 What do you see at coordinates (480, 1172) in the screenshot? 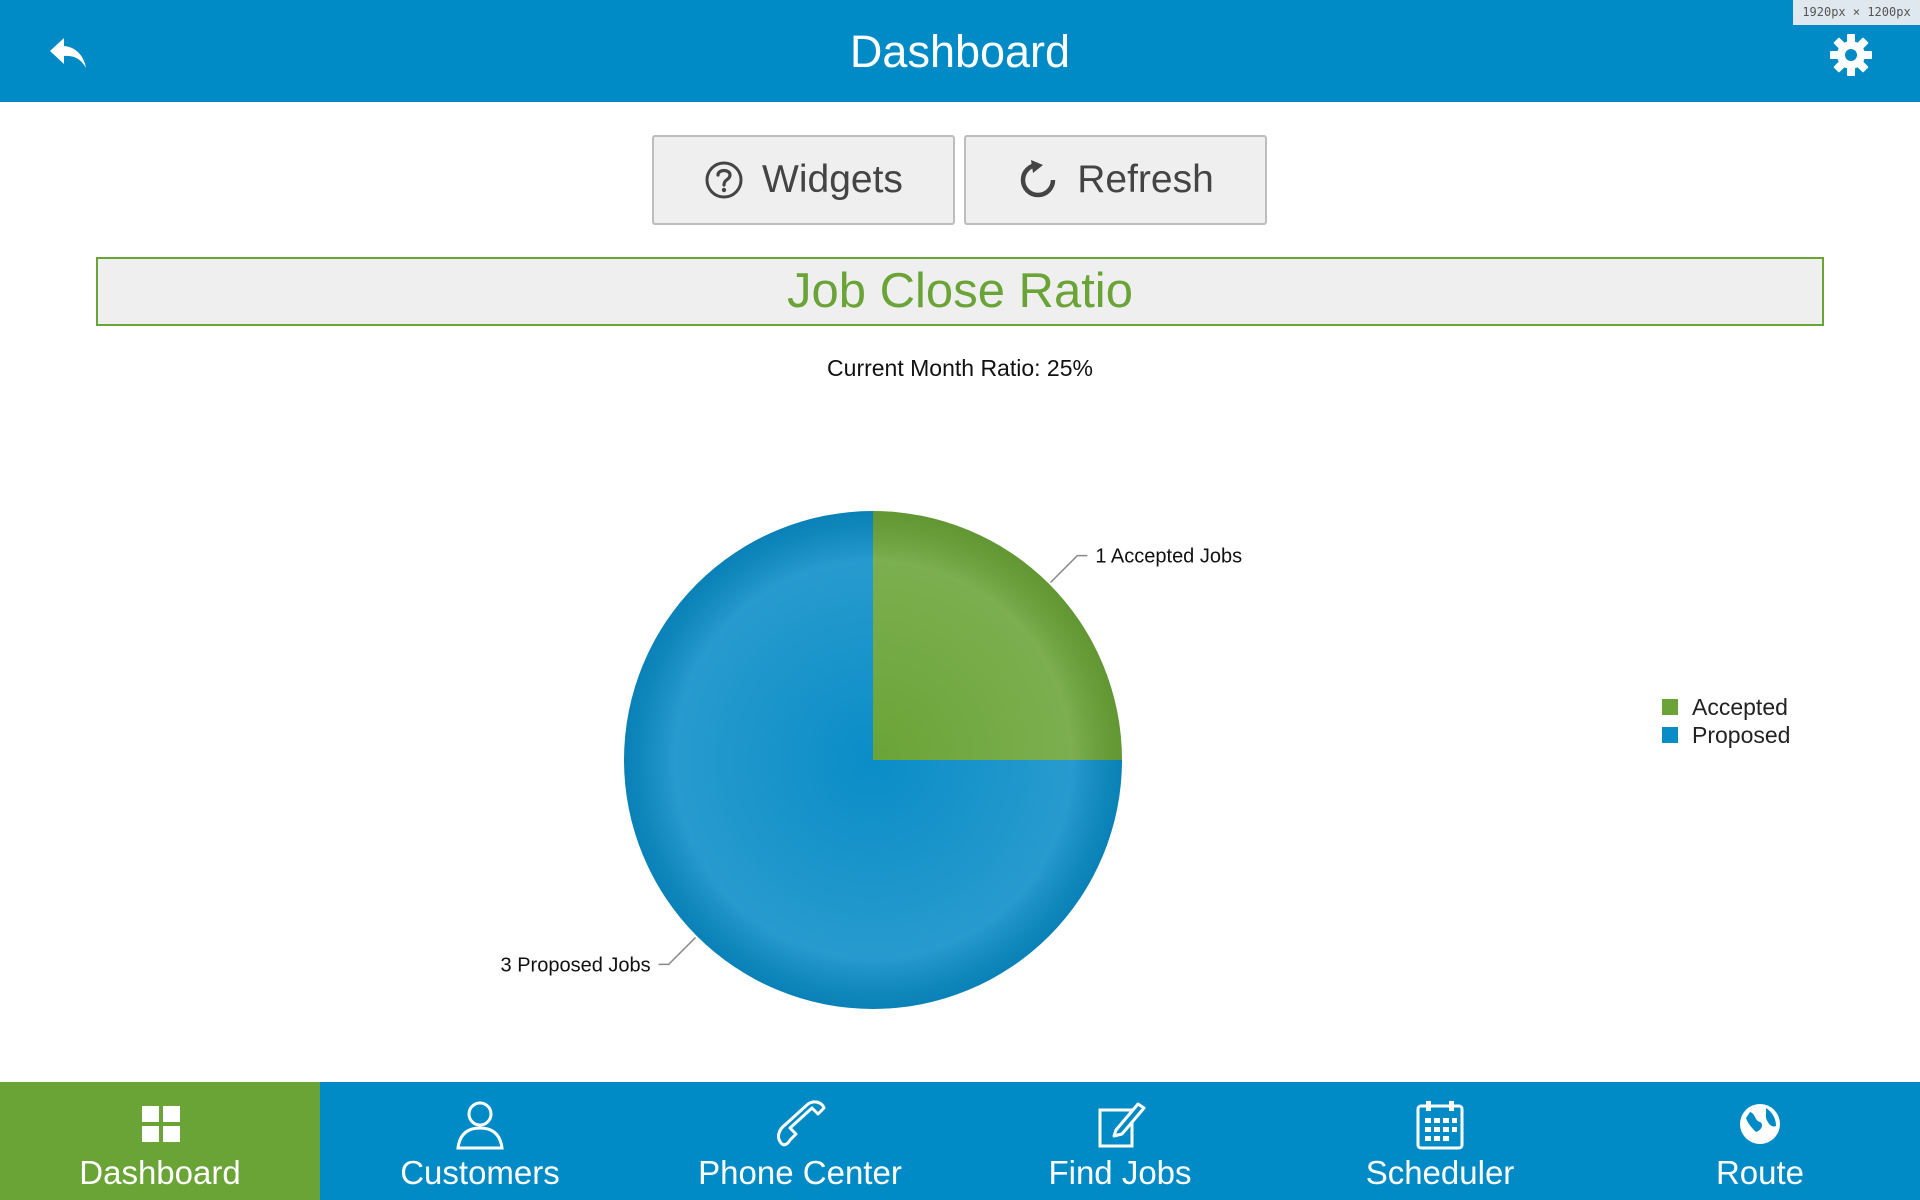
I see `nav-label-customers: Customers` at bounding box center [480, 1172].